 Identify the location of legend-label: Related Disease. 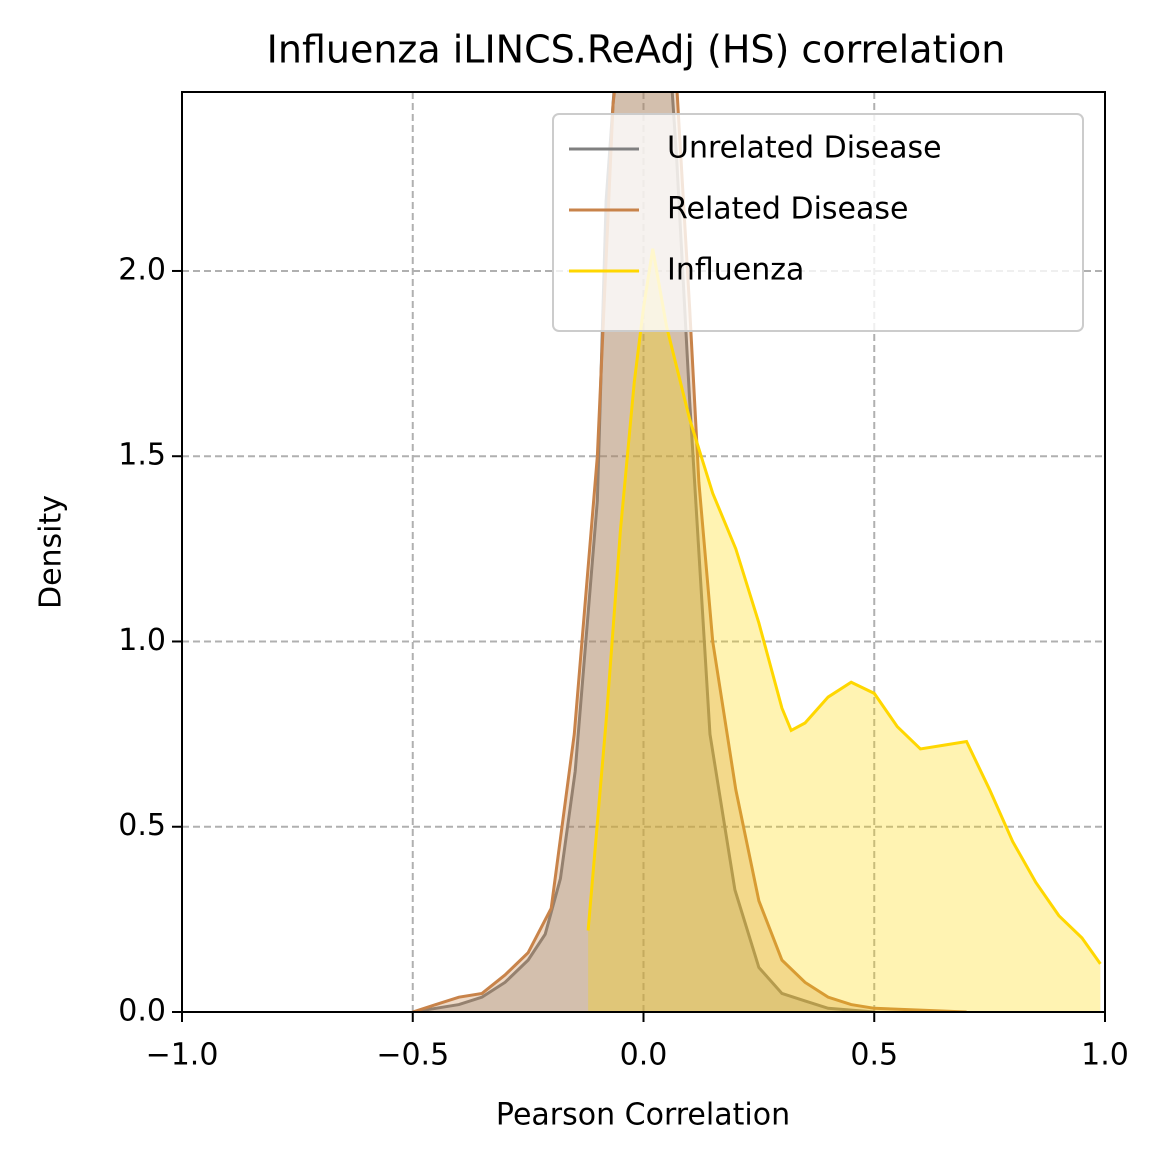
(787, 209).